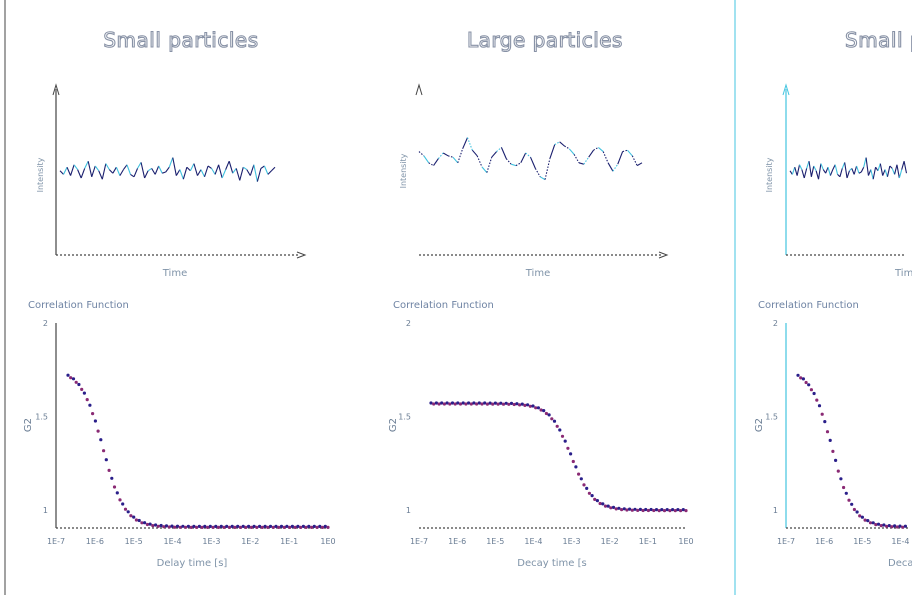 Image resolution: width=912 pixels, height=595 pixels. I want to click on panel-3-delay-label: Deca, so click(900, 563).